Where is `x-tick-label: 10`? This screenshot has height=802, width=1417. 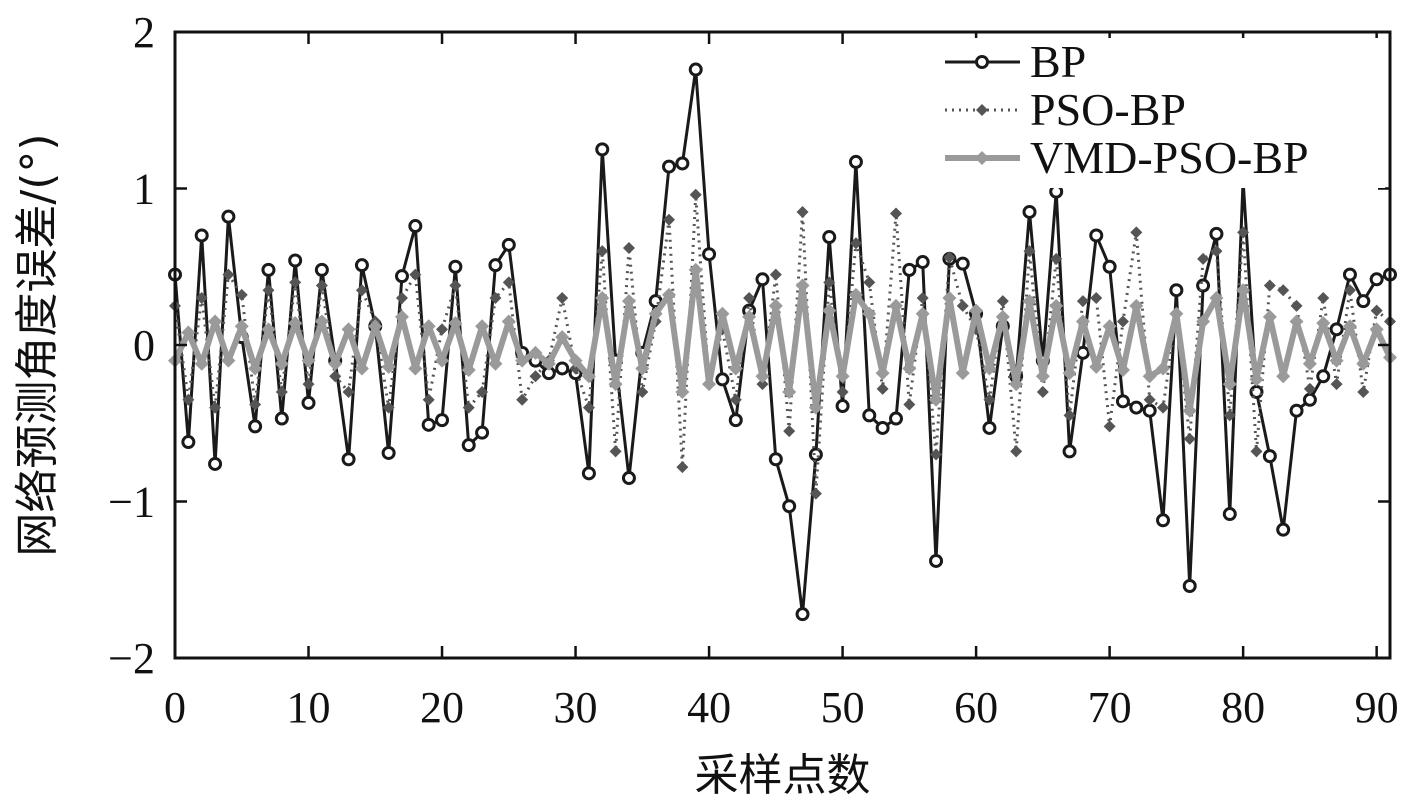
x-tick-label: 10 is located at coordinates (309, 707).